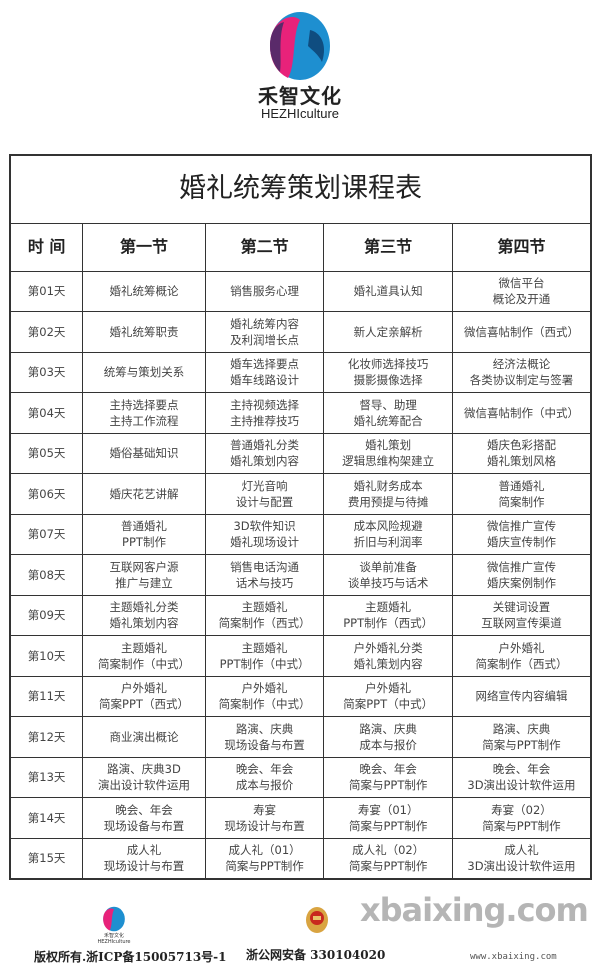 This screenshot has height=972, width=600. Describe the element at coordinates (474, 910) in the screenshot. I see `watermark: xbaixing.com` at that location.